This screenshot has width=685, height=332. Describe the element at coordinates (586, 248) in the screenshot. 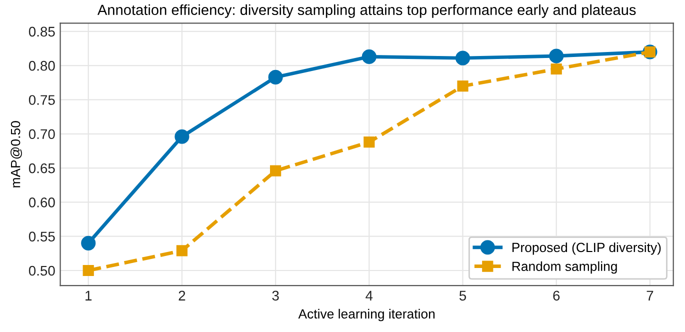

I see `legend-label: Proposed (CLIP diversity)` at that location.